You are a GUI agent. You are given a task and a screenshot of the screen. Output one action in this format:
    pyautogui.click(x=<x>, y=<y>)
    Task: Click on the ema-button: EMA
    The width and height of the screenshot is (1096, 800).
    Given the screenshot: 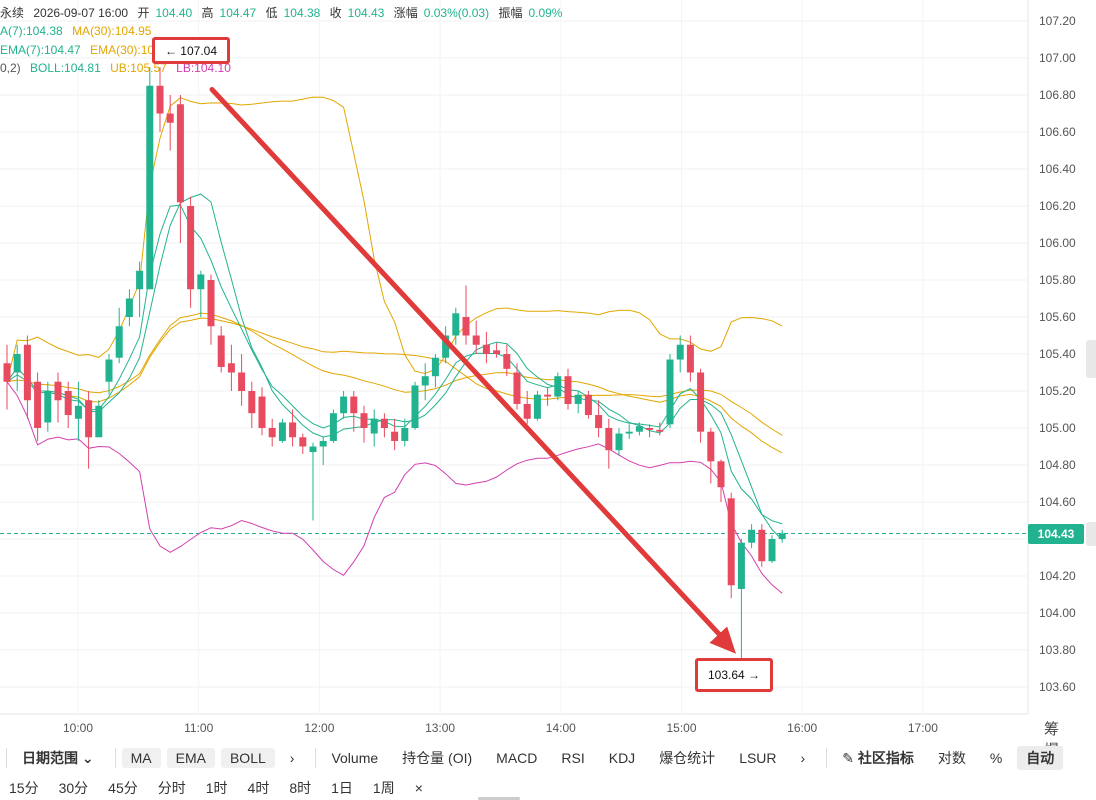 What is the action you would take?
    pyautogui.click(x=190, y=758)
    